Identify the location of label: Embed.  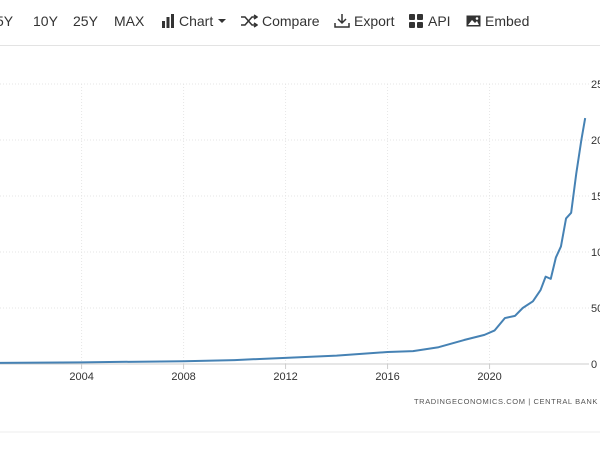
(507, 21).